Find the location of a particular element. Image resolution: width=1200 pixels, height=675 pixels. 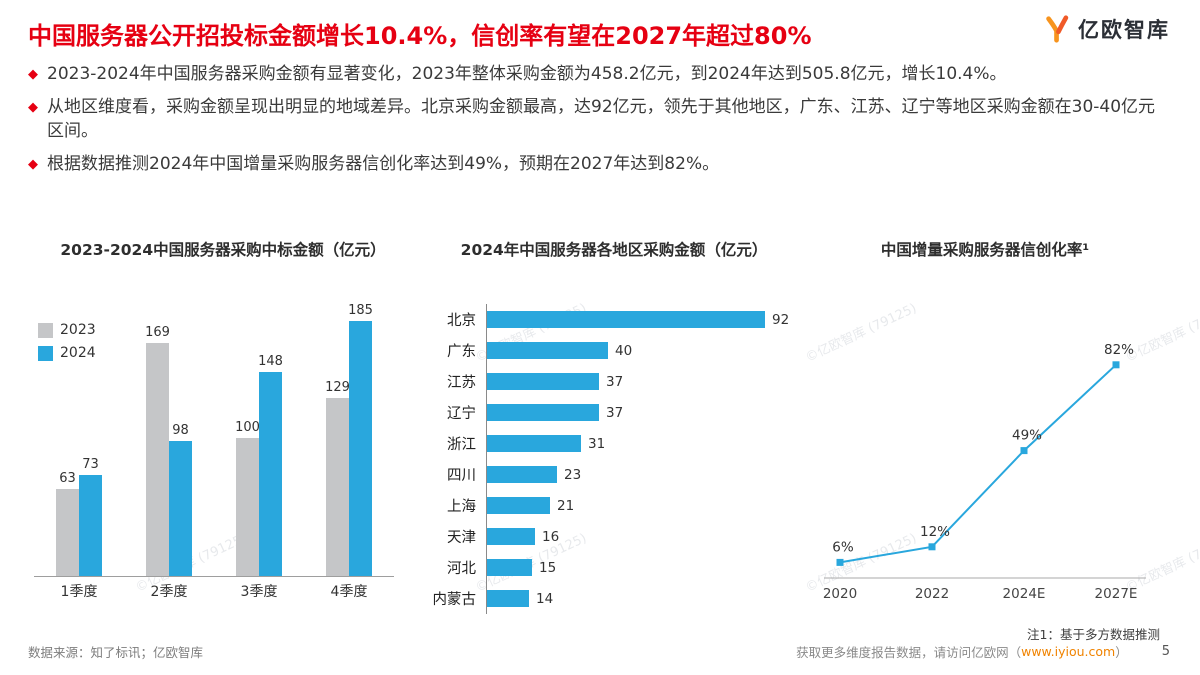

bar-wrap: 73 is located at coordinates (90, 516).